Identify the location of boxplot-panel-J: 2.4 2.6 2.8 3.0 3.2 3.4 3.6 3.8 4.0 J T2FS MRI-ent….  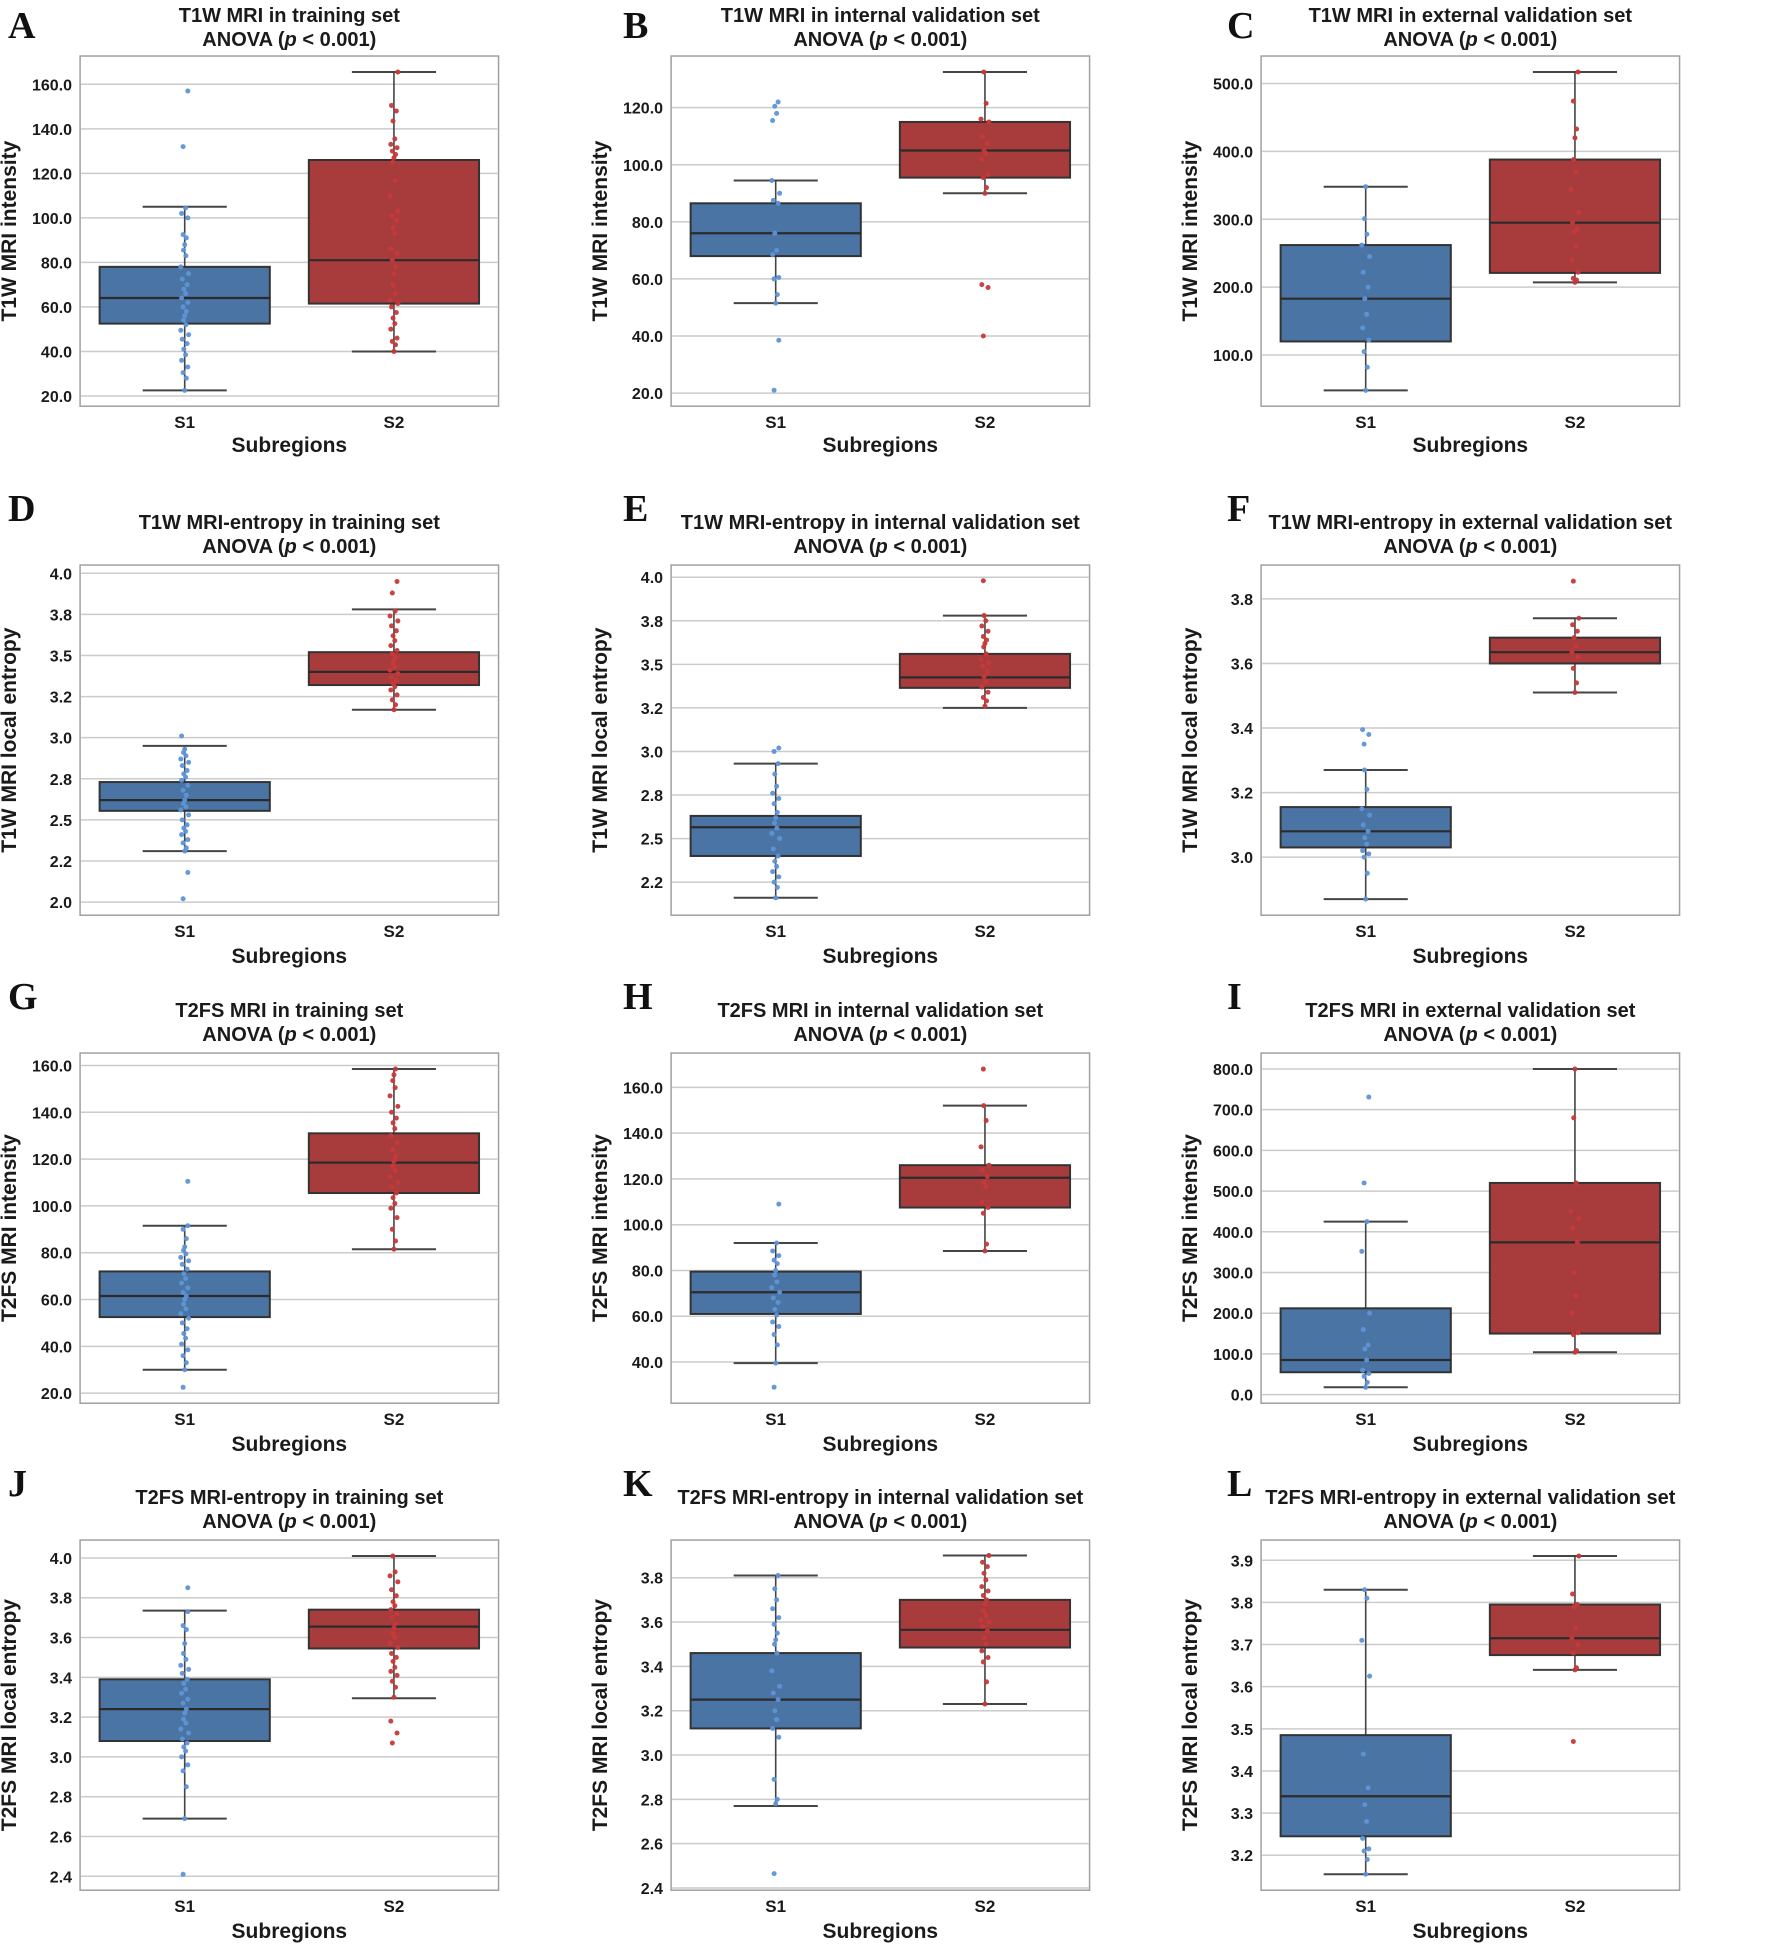
(295, 1705).